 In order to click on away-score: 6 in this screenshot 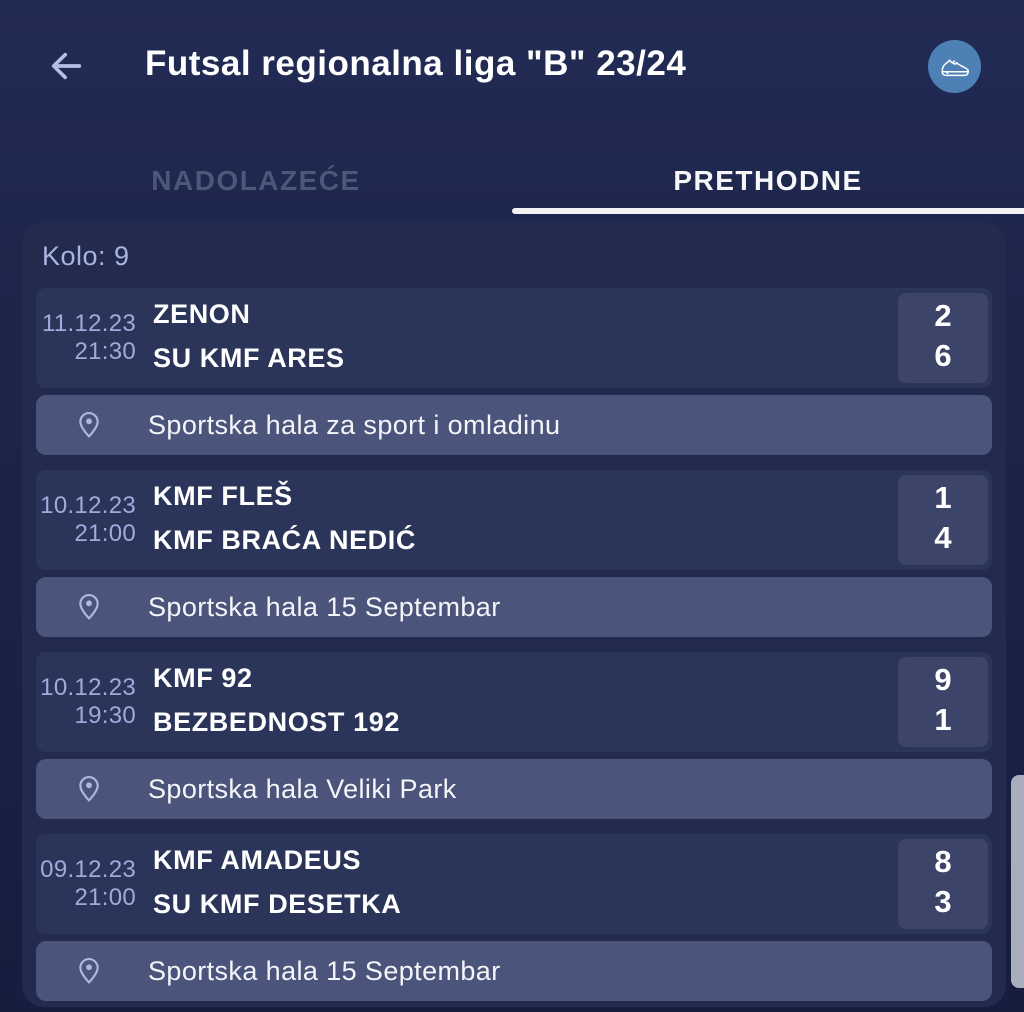, I will do `click(943, 355)`.